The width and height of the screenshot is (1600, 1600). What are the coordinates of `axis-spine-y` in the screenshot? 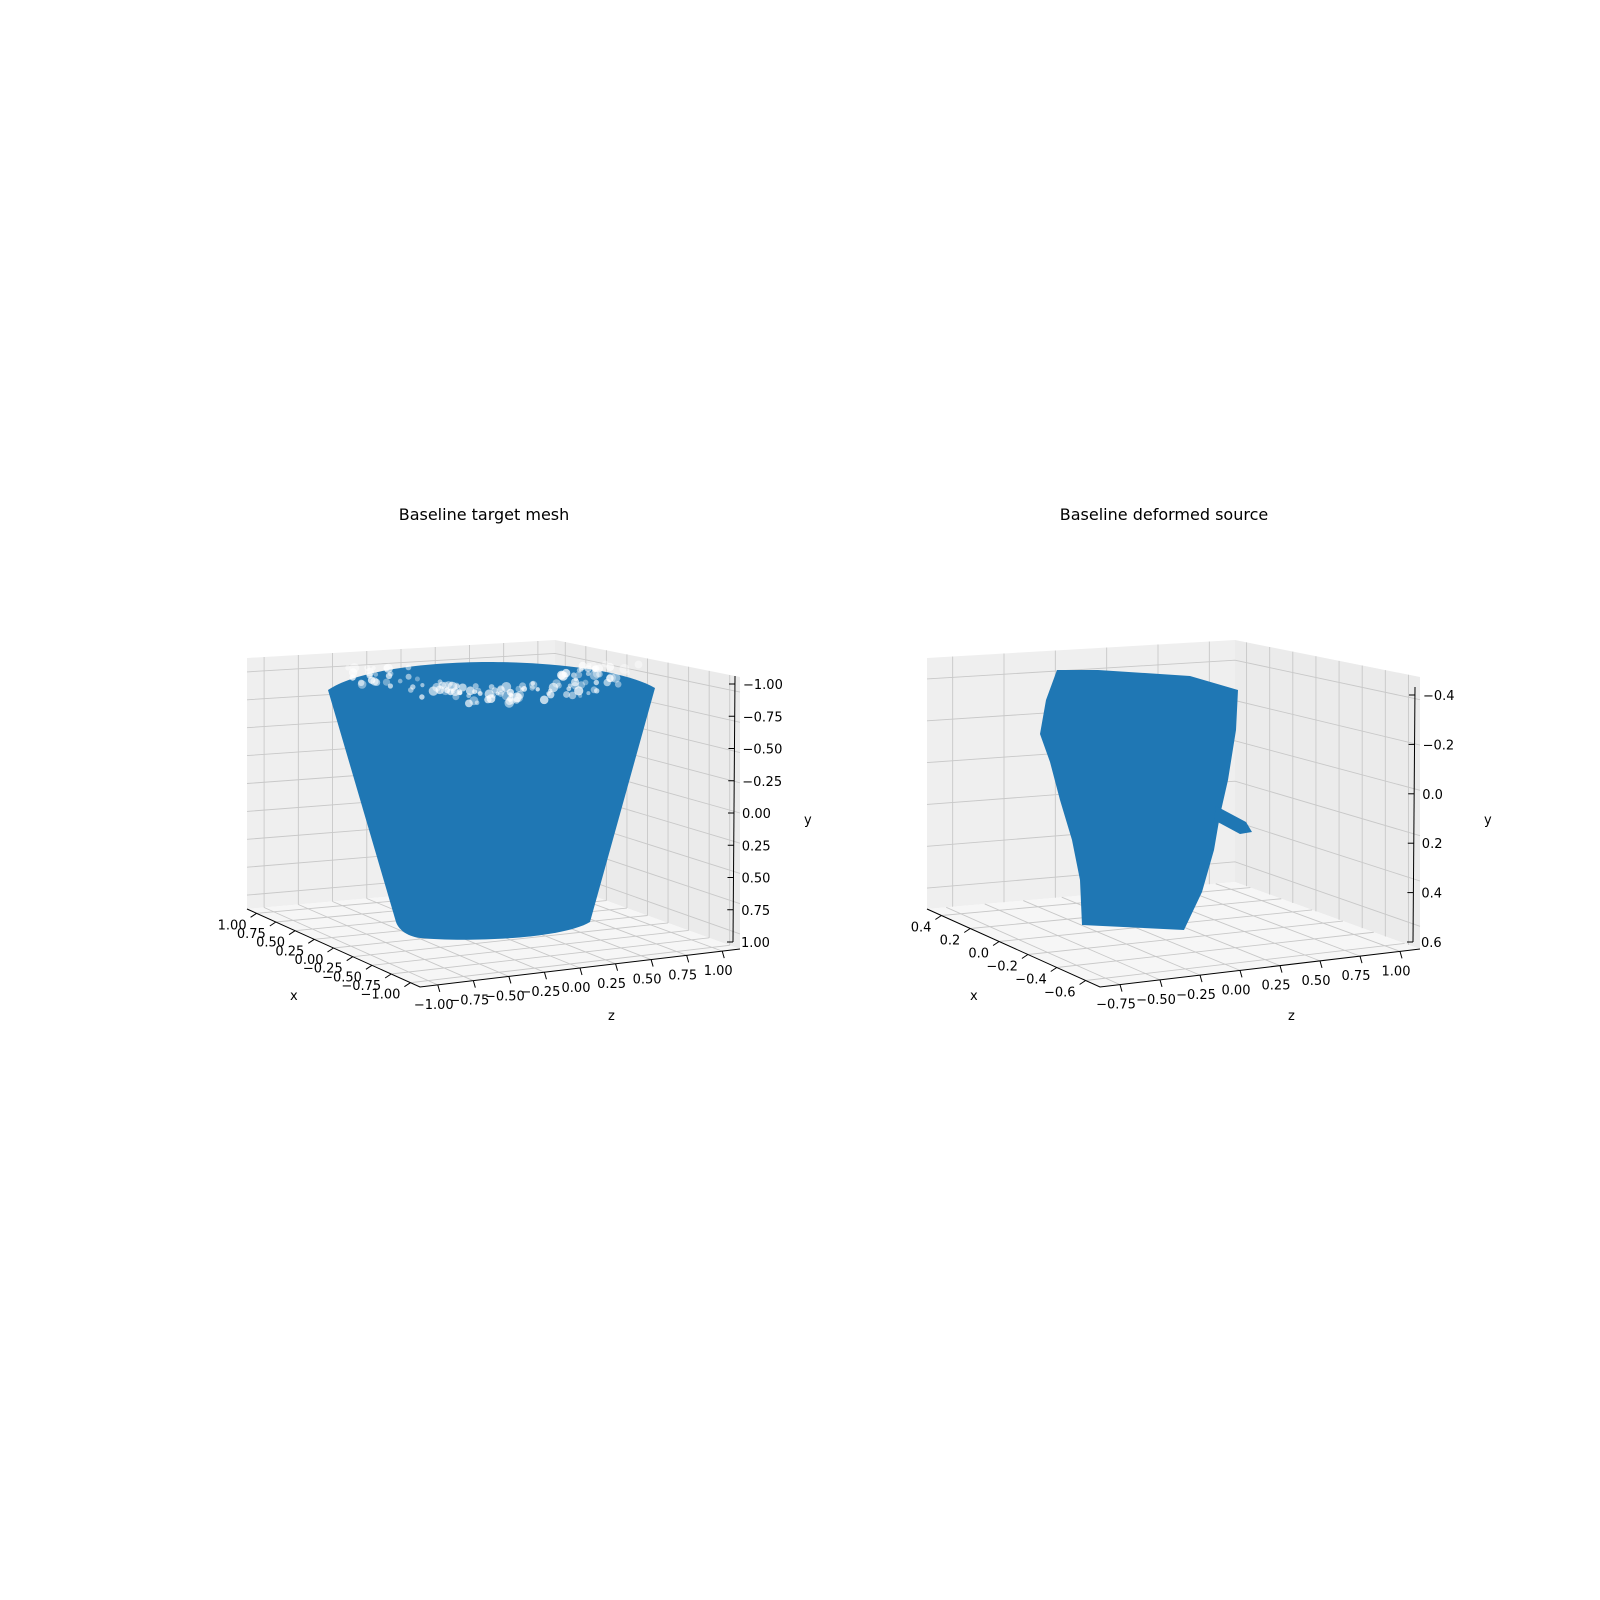 It's located at (1414, 814).